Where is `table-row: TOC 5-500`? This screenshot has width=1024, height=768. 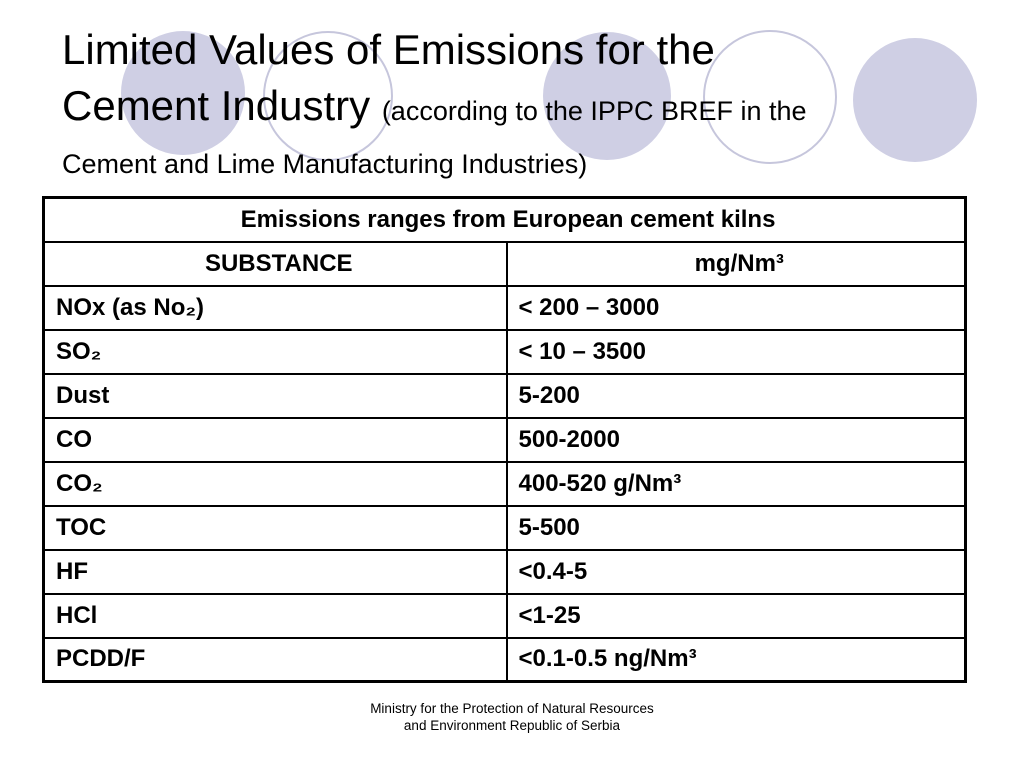
table-row: TOC 5-500 is located at coordinates (504, 527).